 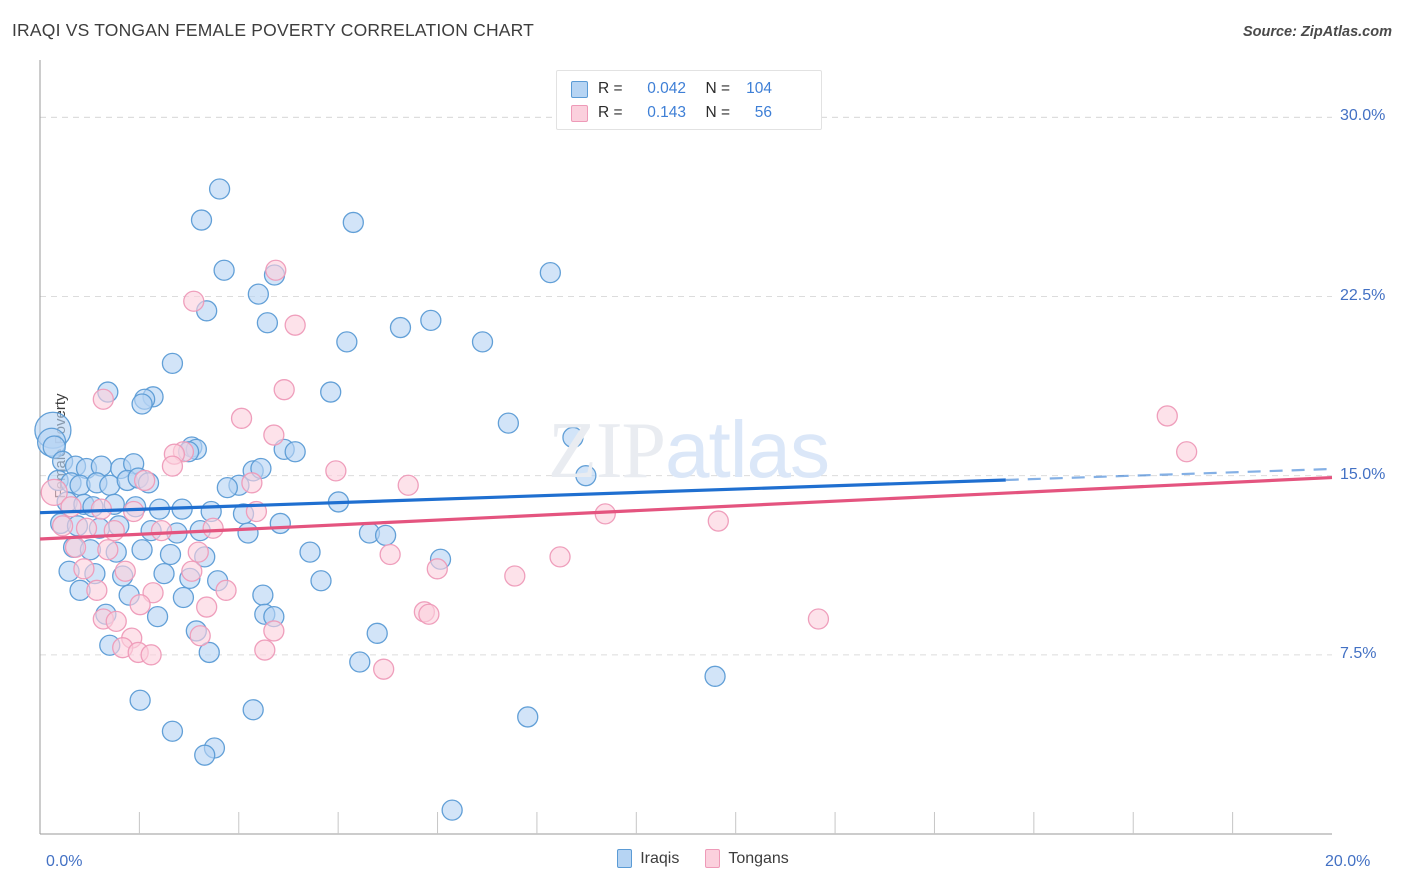 I want to click on stats-row-tongans: R = 0.143 N = 56, so click(x=691, y=113).